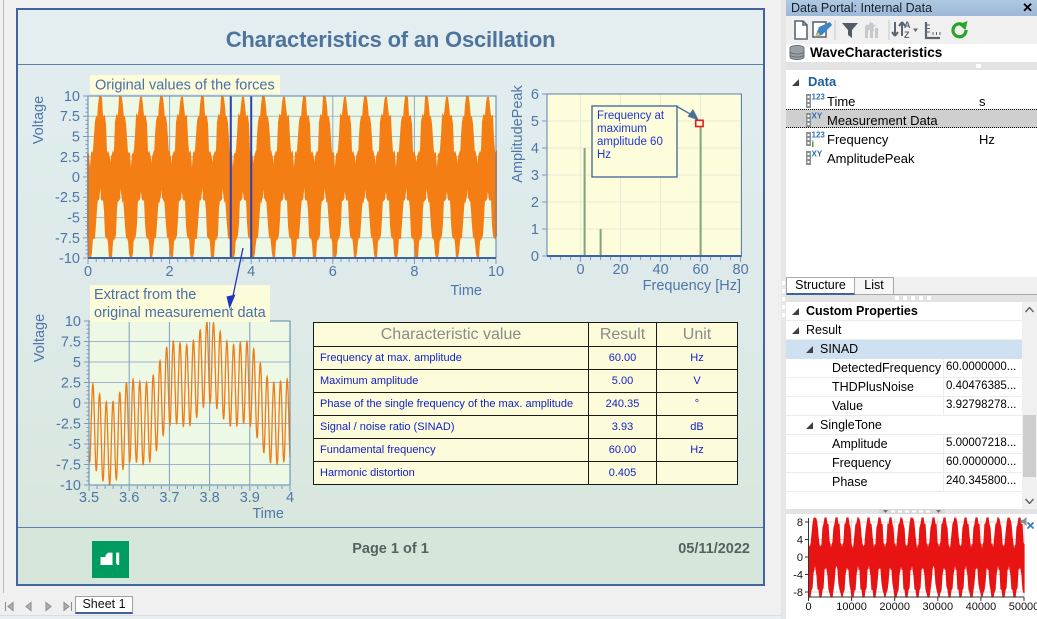 This screenshot has height=619, width=1037. What do you see at coordinates (631, 116) in the screenshot?
I see `svg-text: Frequency at` at bounding box center [631, 116].